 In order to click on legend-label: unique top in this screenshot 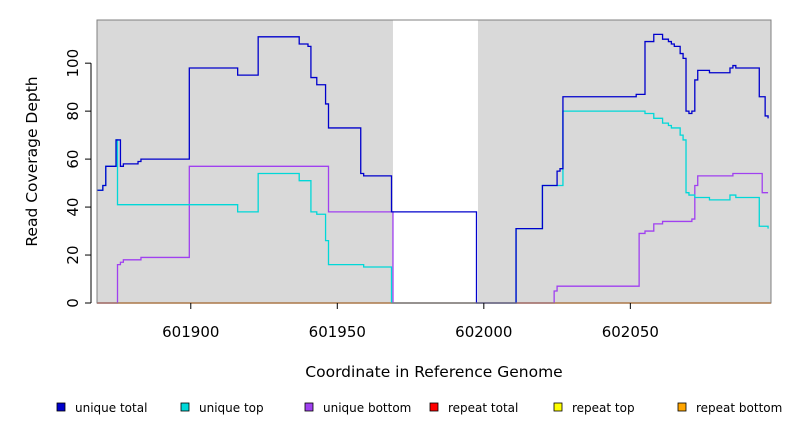, I will do `click(231, 408)`.